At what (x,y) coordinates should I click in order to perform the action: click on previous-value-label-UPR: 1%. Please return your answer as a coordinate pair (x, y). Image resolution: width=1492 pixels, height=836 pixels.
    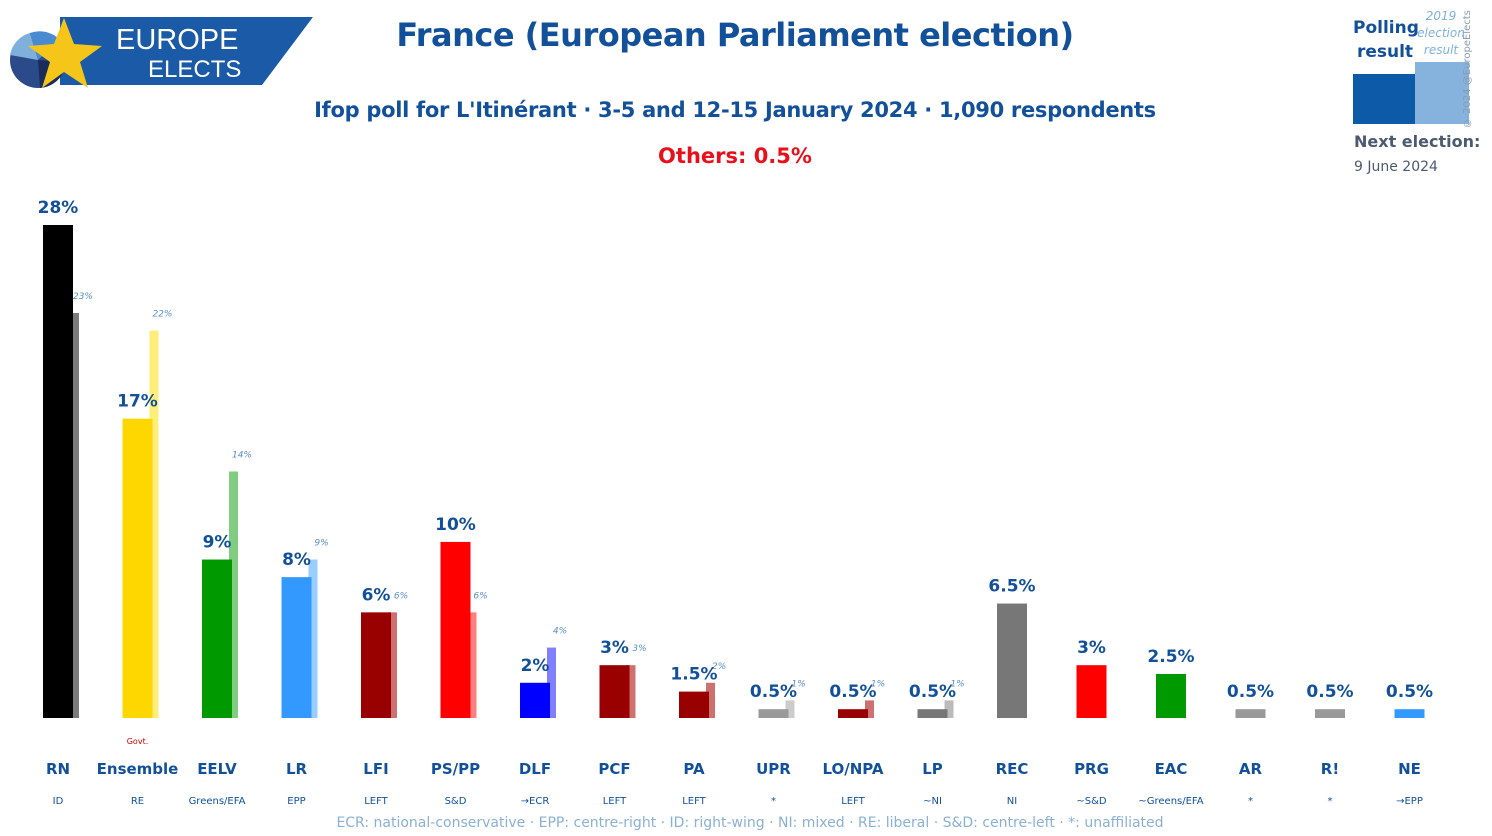
    Looking at the image, I should click on (798, 684).